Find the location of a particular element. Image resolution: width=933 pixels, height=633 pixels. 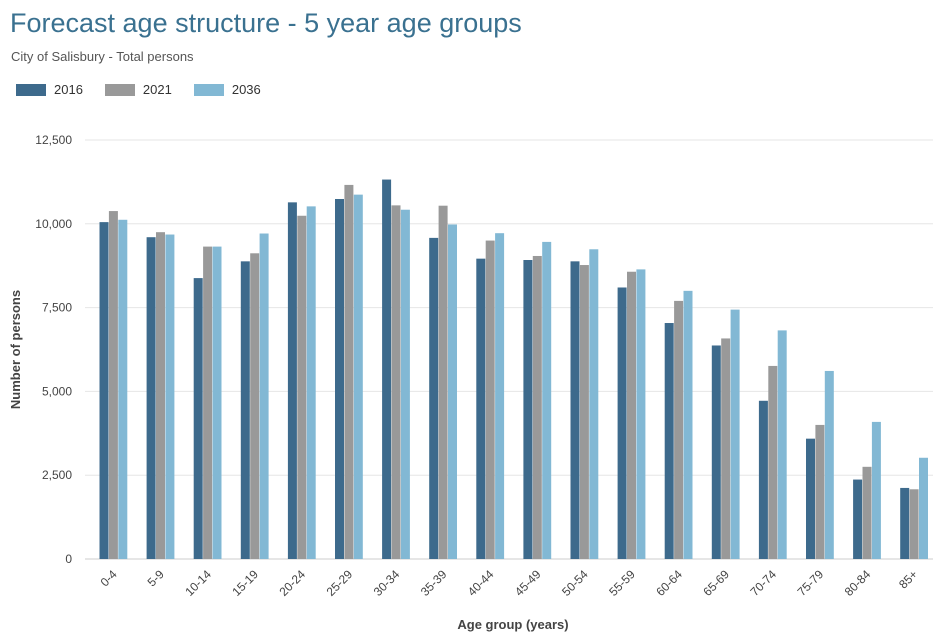

legend-swatch-2021 is located at coordinates (119, 89).